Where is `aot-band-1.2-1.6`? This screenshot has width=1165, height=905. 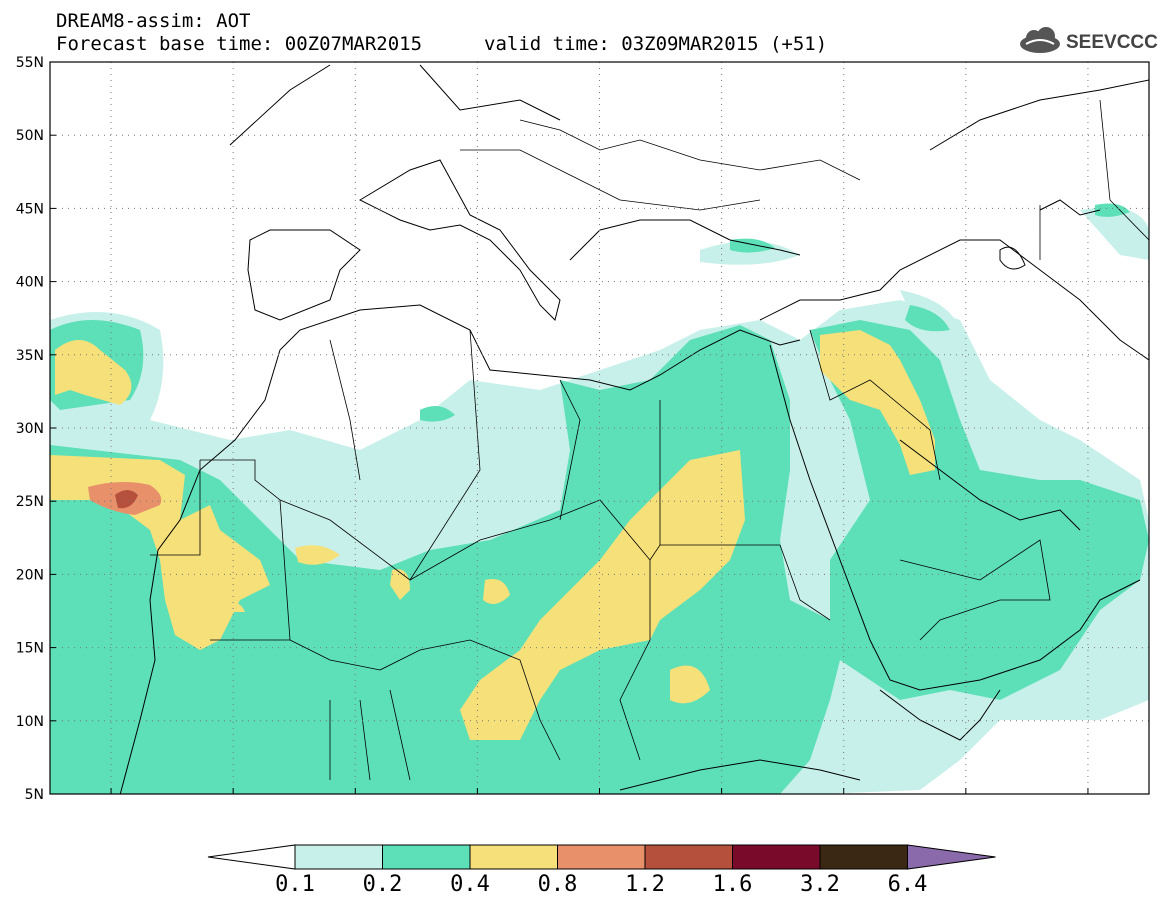 aot-band-1.2-1.6 is located at coordinates (126, 499).